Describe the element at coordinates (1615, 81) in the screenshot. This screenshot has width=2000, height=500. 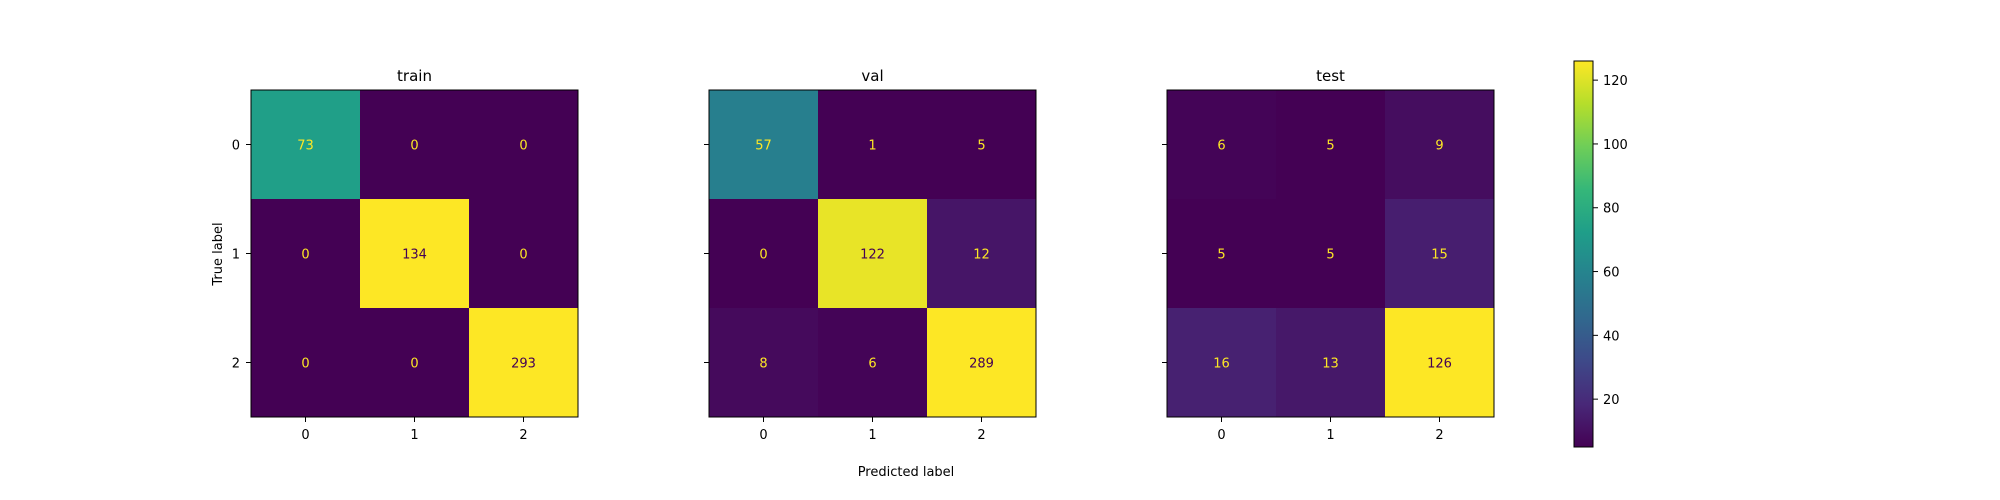
I see `colorbar-tick-label: 120` at that location.